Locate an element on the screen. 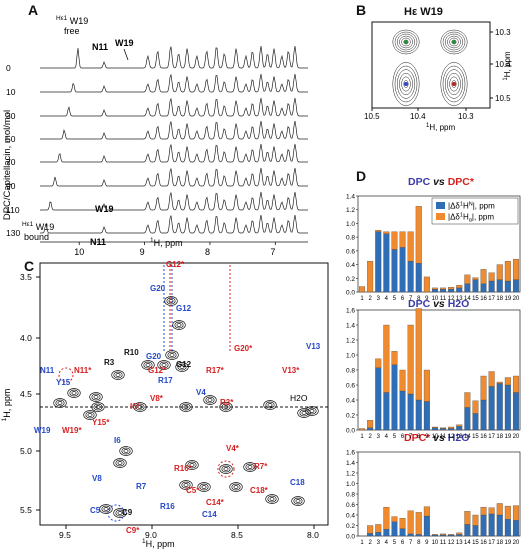 This screenshot has height=550, width=524. ann-bound-label: bound is located at coordinates (36, 237).